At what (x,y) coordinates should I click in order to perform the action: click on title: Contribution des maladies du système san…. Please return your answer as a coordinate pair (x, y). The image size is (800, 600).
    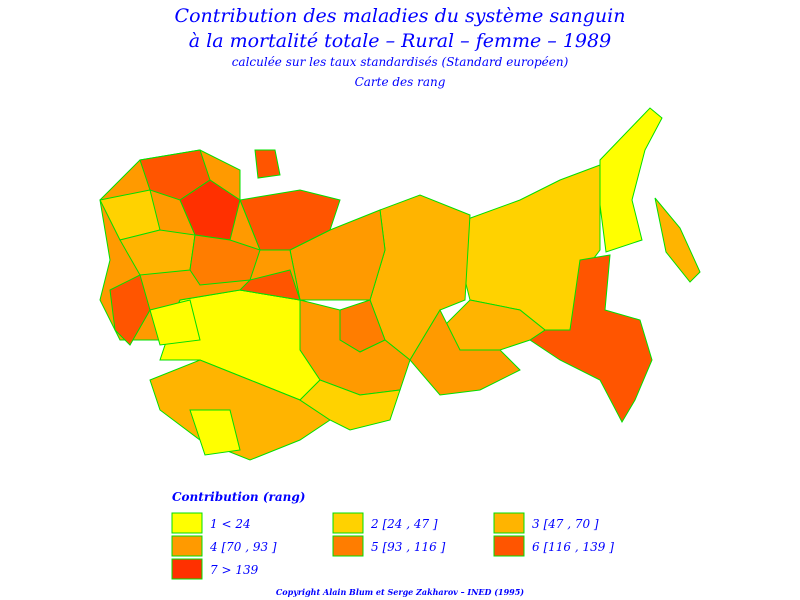
    Looking at the image, I should click on (400, 16).